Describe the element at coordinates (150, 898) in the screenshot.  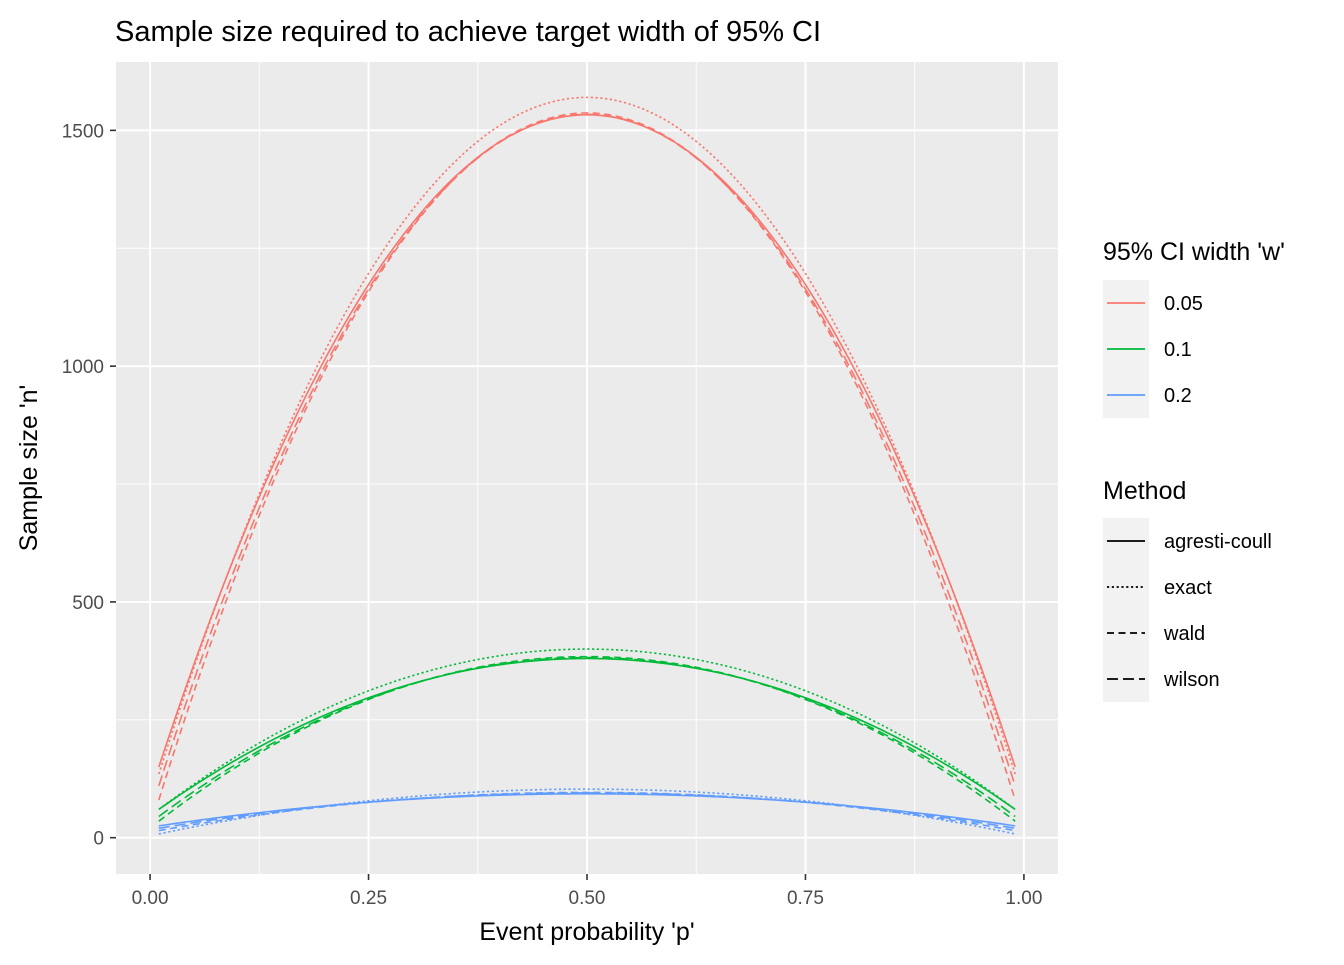
I see `x-tick-label: 0.00` at that location.